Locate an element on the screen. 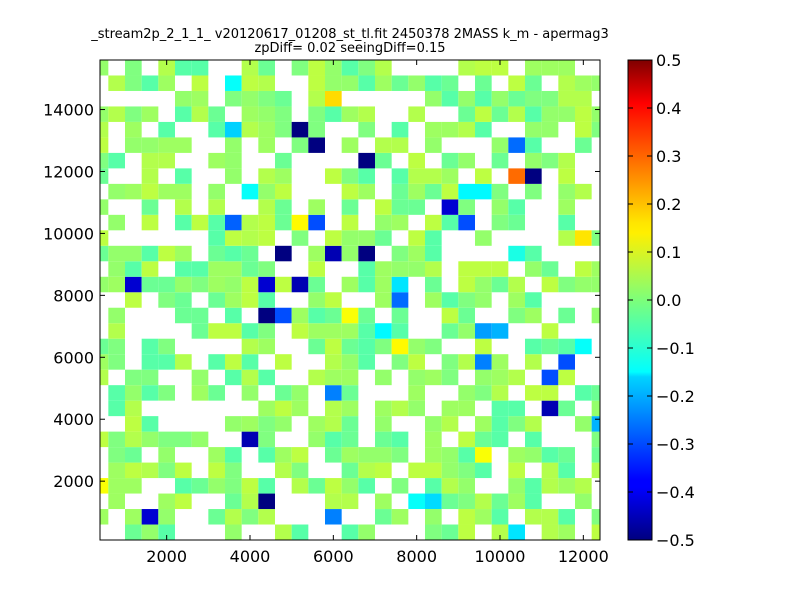 The width and height of the screenshot is (800, 600). x-tick-label: 12000 is located at coordinates (583, 556).